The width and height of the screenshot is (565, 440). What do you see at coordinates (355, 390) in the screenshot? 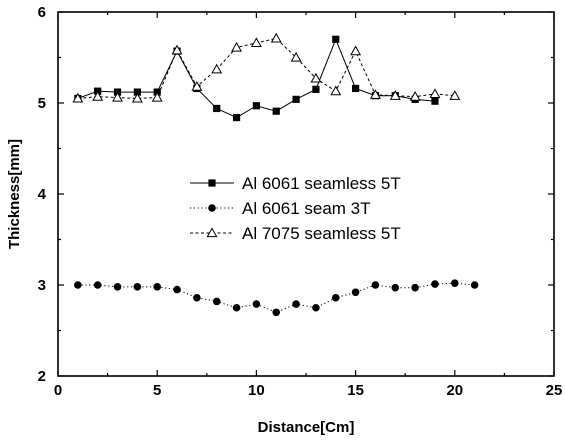
I see `x-tick-label: 15` at bounding box center [355, 390].